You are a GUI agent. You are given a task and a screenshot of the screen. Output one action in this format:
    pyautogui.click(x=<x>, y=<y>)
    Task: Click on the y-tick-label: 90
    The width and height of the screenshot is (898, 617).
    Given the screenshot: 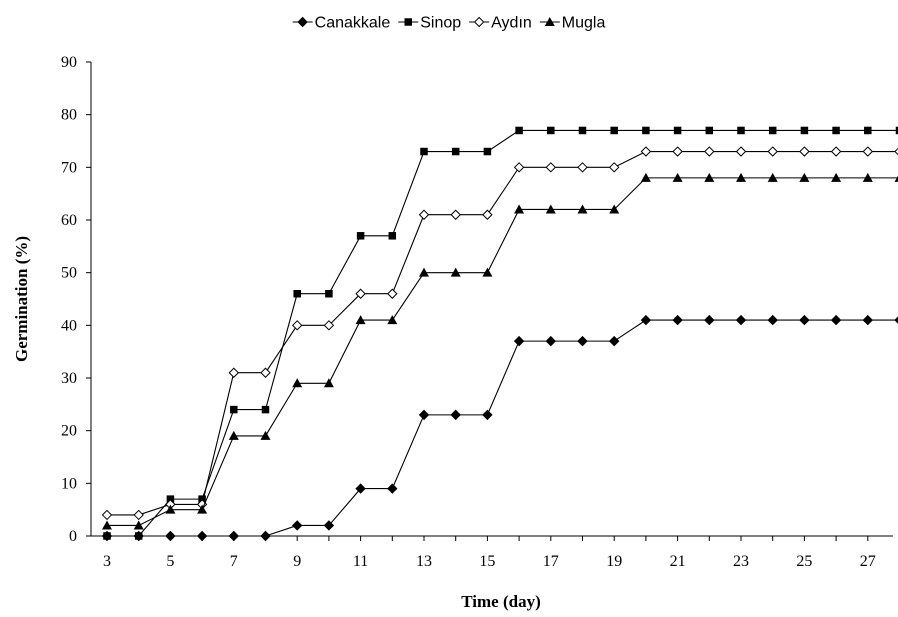 What is the action you would take?
    pyautogui.click(x=69, y=62)
    